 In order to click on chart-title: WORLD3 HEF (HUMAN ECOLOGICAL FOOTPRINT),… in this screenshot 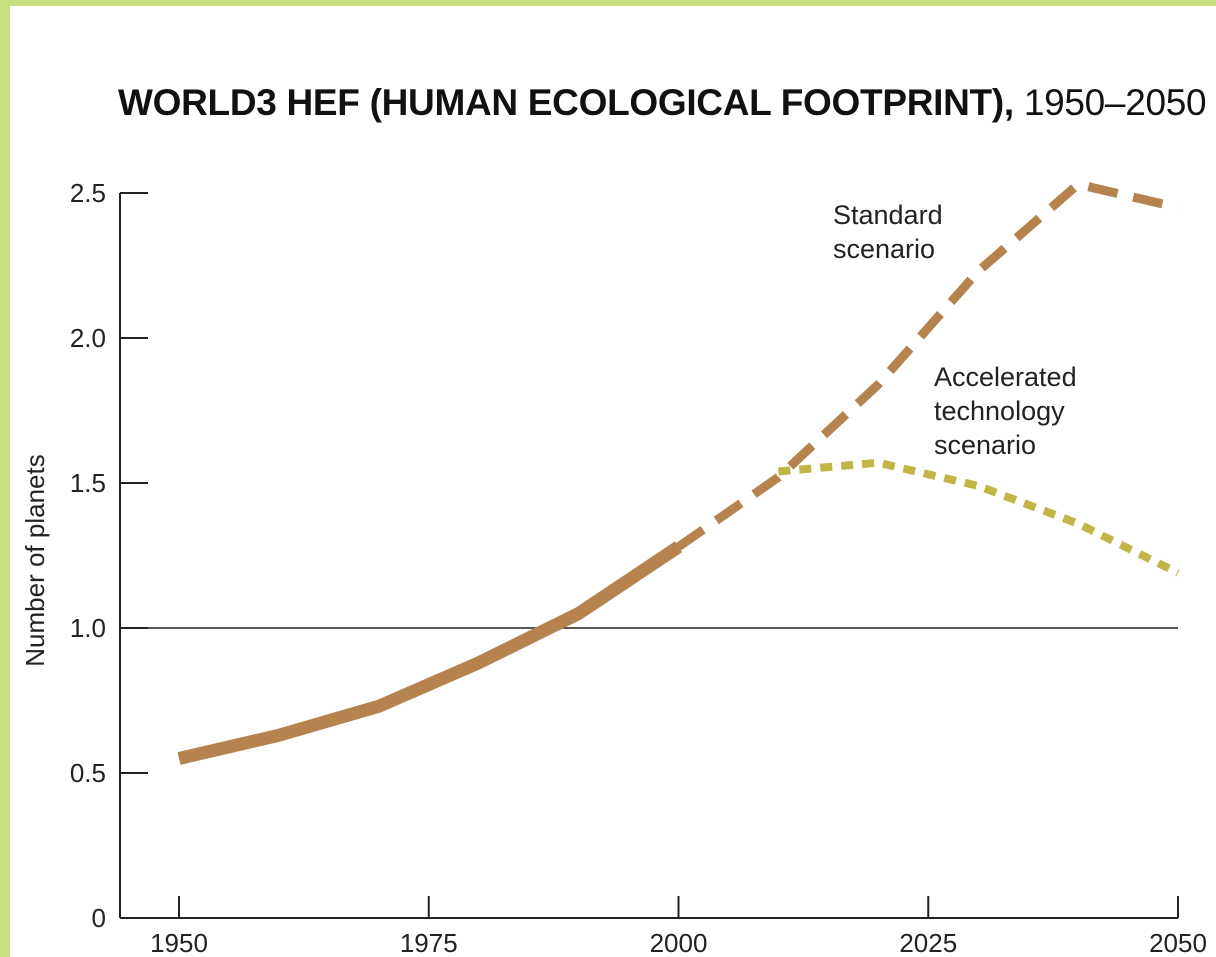, I will do `click(662, 102)`.